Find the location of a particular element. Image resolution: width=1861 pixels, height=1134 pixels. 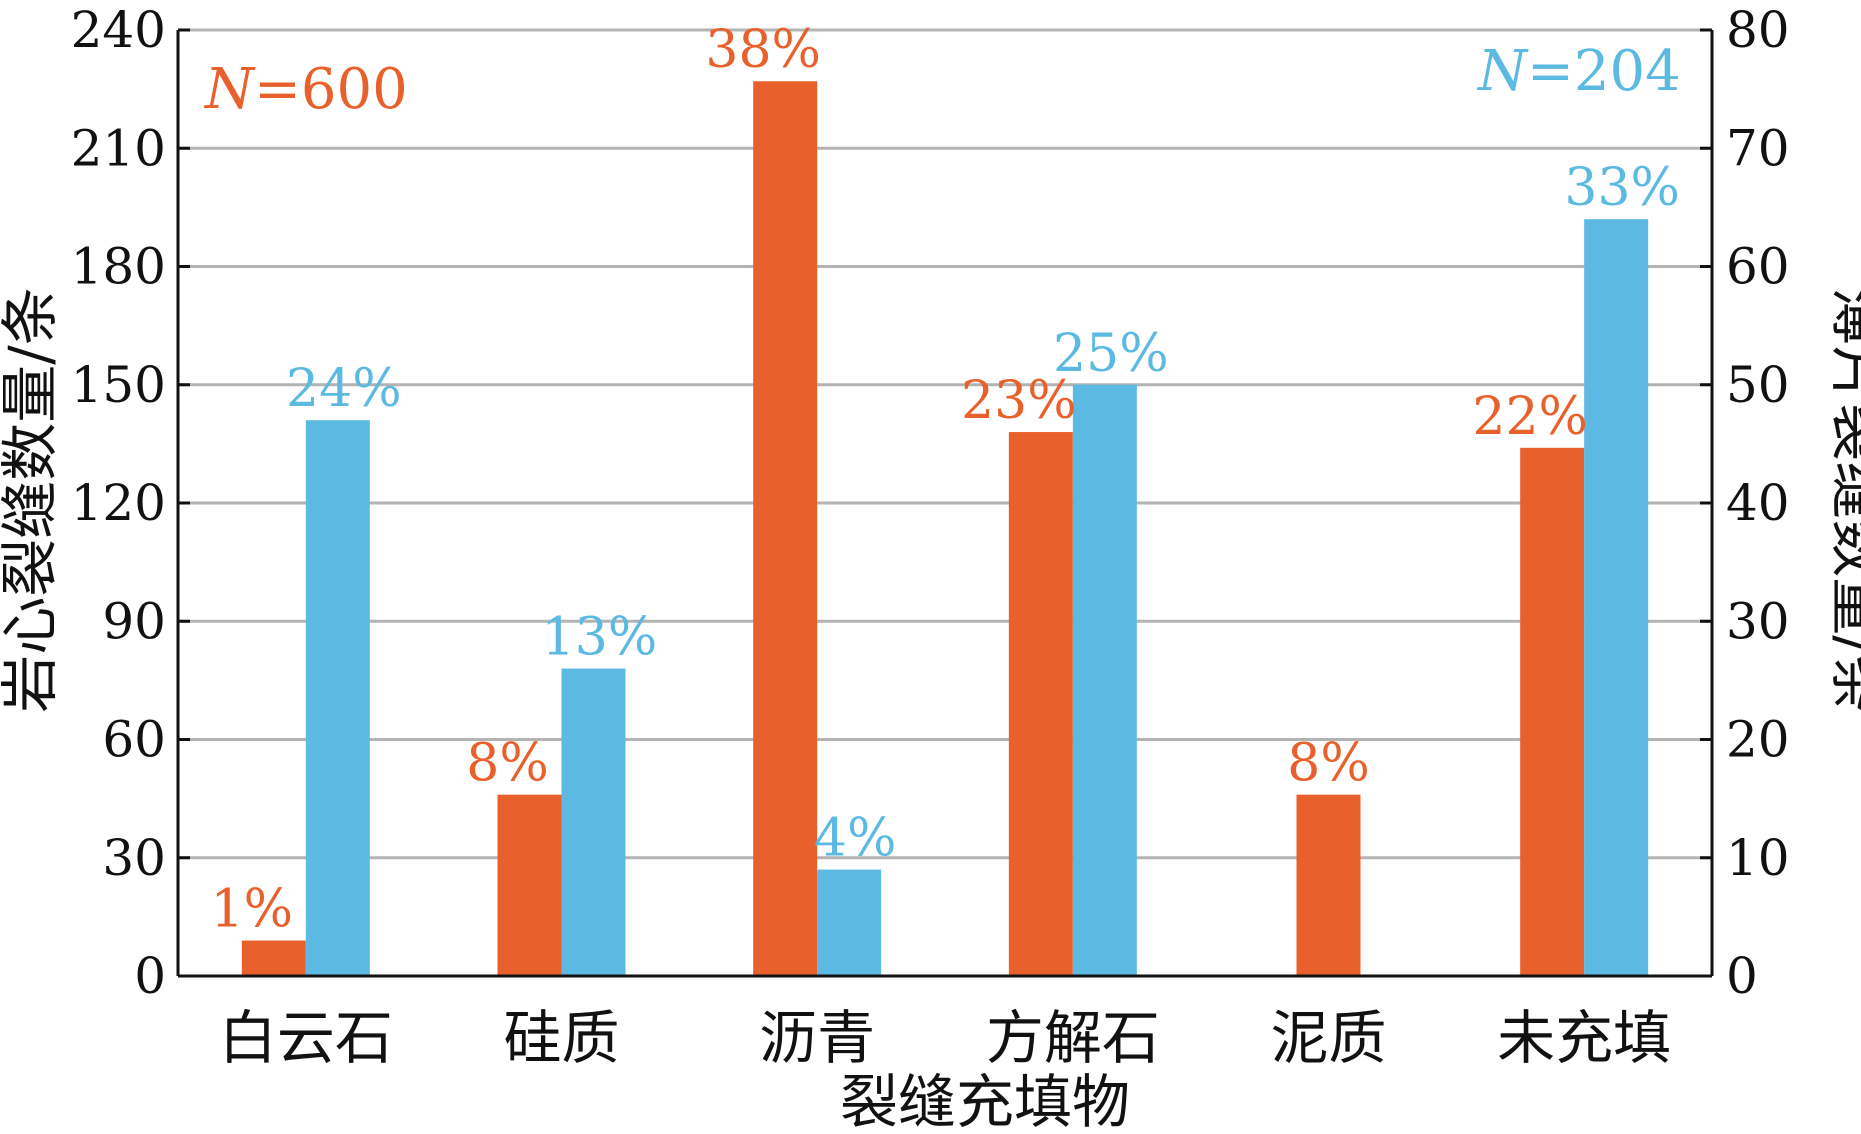

left-tick-label: 240 is located at coordinates (118, 30).